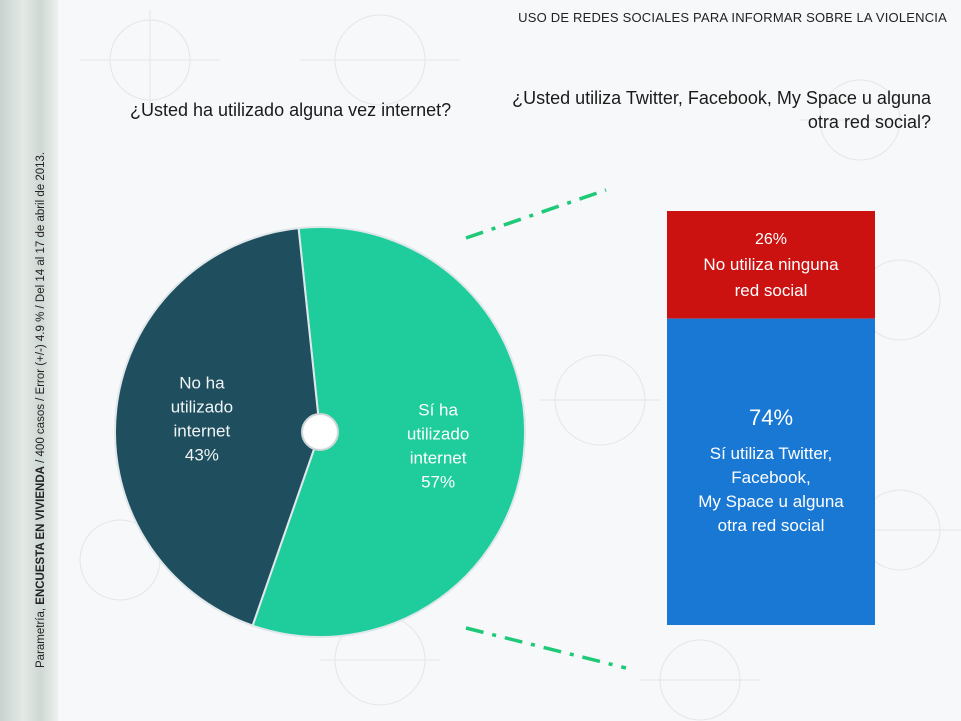  Describe the element at coordinates (771, 501) in the screenshot. I see `bar-category-label: My Space u alguna` at that location.